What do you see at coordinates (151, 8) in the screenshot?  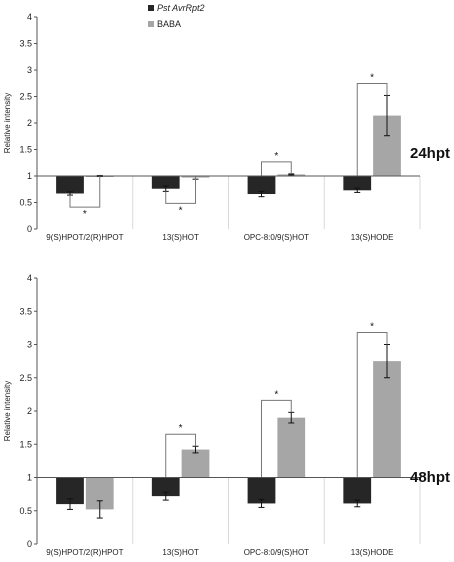 I see `legend-swatch-pst` at bounding box center [151, 8].